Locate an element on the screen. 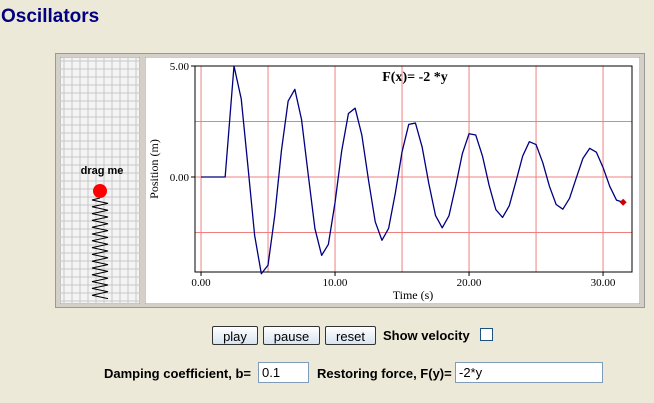 This screenshot has height=403, width=654. force-input: -2*y is located at coordinates (529, 372).